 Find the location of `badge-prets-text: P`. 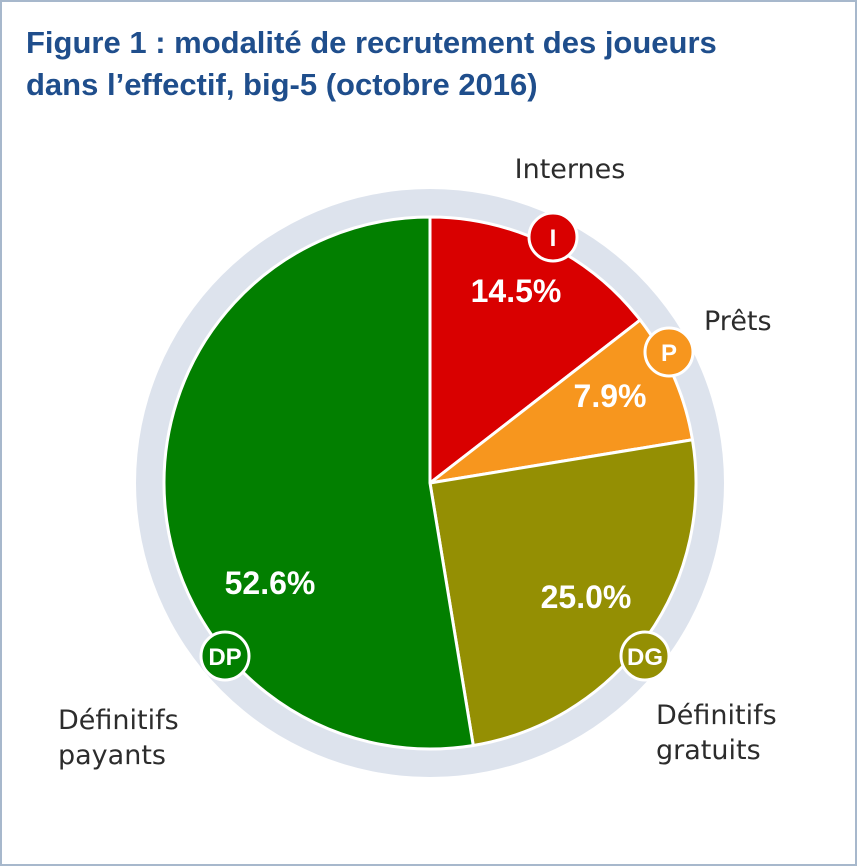

badge-prets-text: P is located at coordinates (669, 353).